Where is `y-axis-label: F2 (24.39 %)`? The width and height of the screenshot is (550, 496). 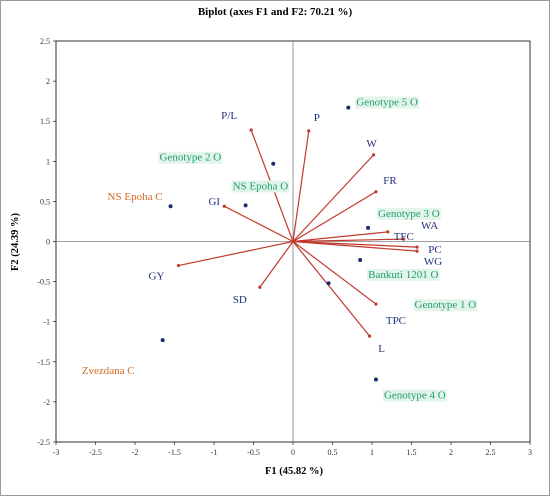
y-axis-label: F2 (24.39 %) is located at coordinates (15, 241).